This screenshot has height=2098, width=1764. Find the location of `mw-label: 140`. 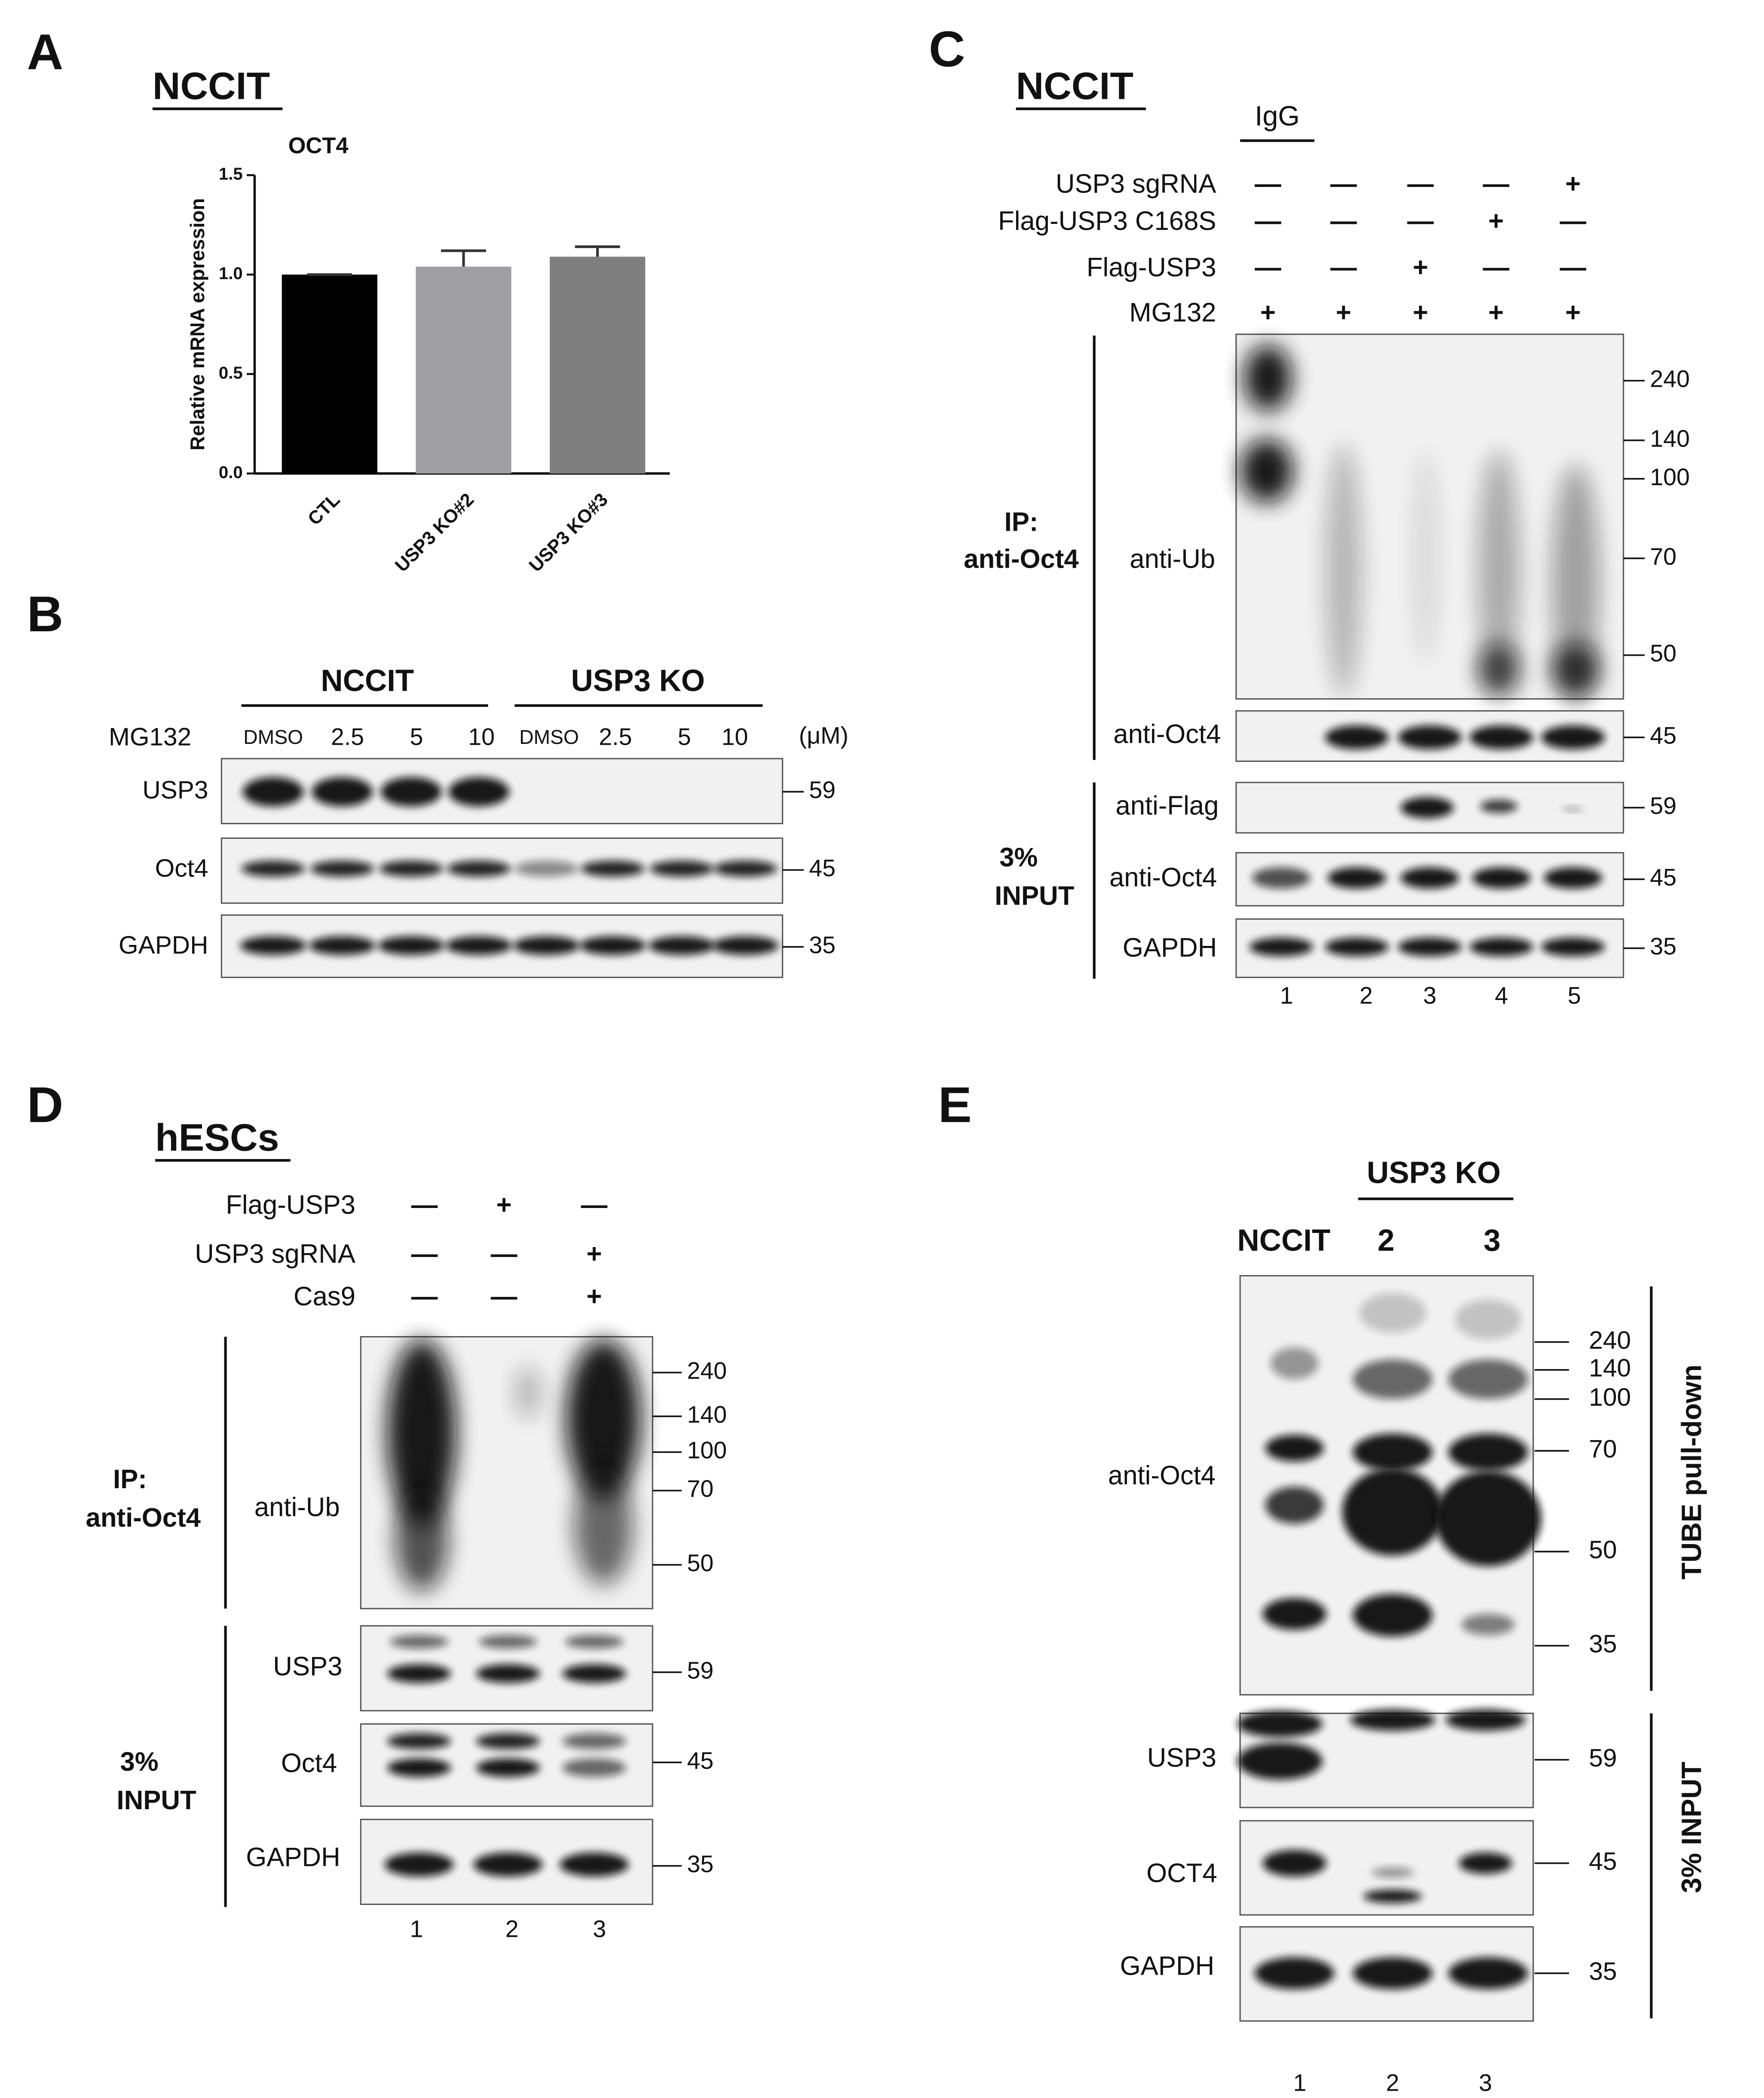

mw-label: 140 is located at coordinates (707, 1414).